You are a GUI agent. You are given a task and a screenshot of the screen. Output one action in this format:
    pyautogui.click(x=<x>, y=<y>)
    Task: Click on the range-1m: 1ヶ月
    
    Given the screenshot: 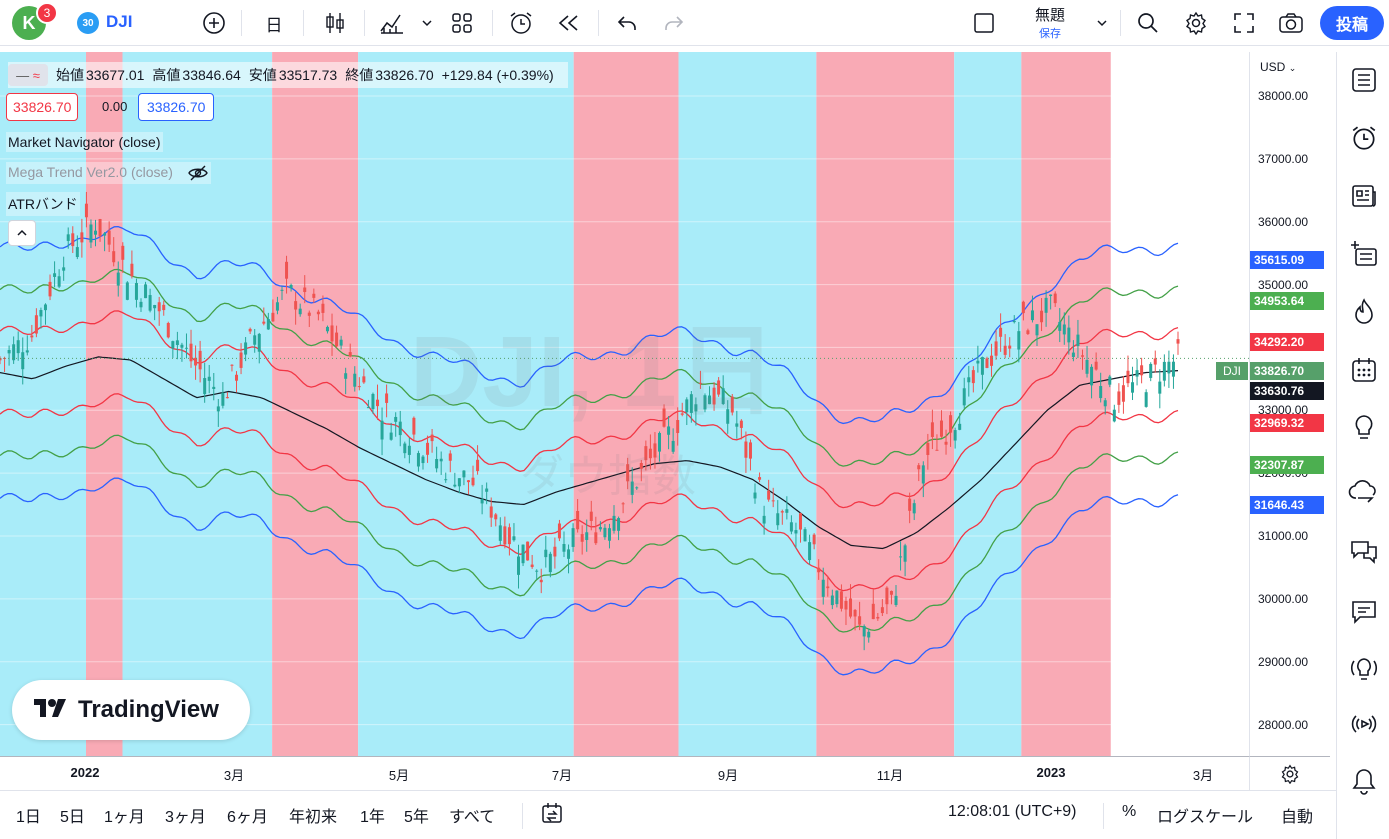 What is the action you would take?
    pyautogui.click(x=124, y=817)
    